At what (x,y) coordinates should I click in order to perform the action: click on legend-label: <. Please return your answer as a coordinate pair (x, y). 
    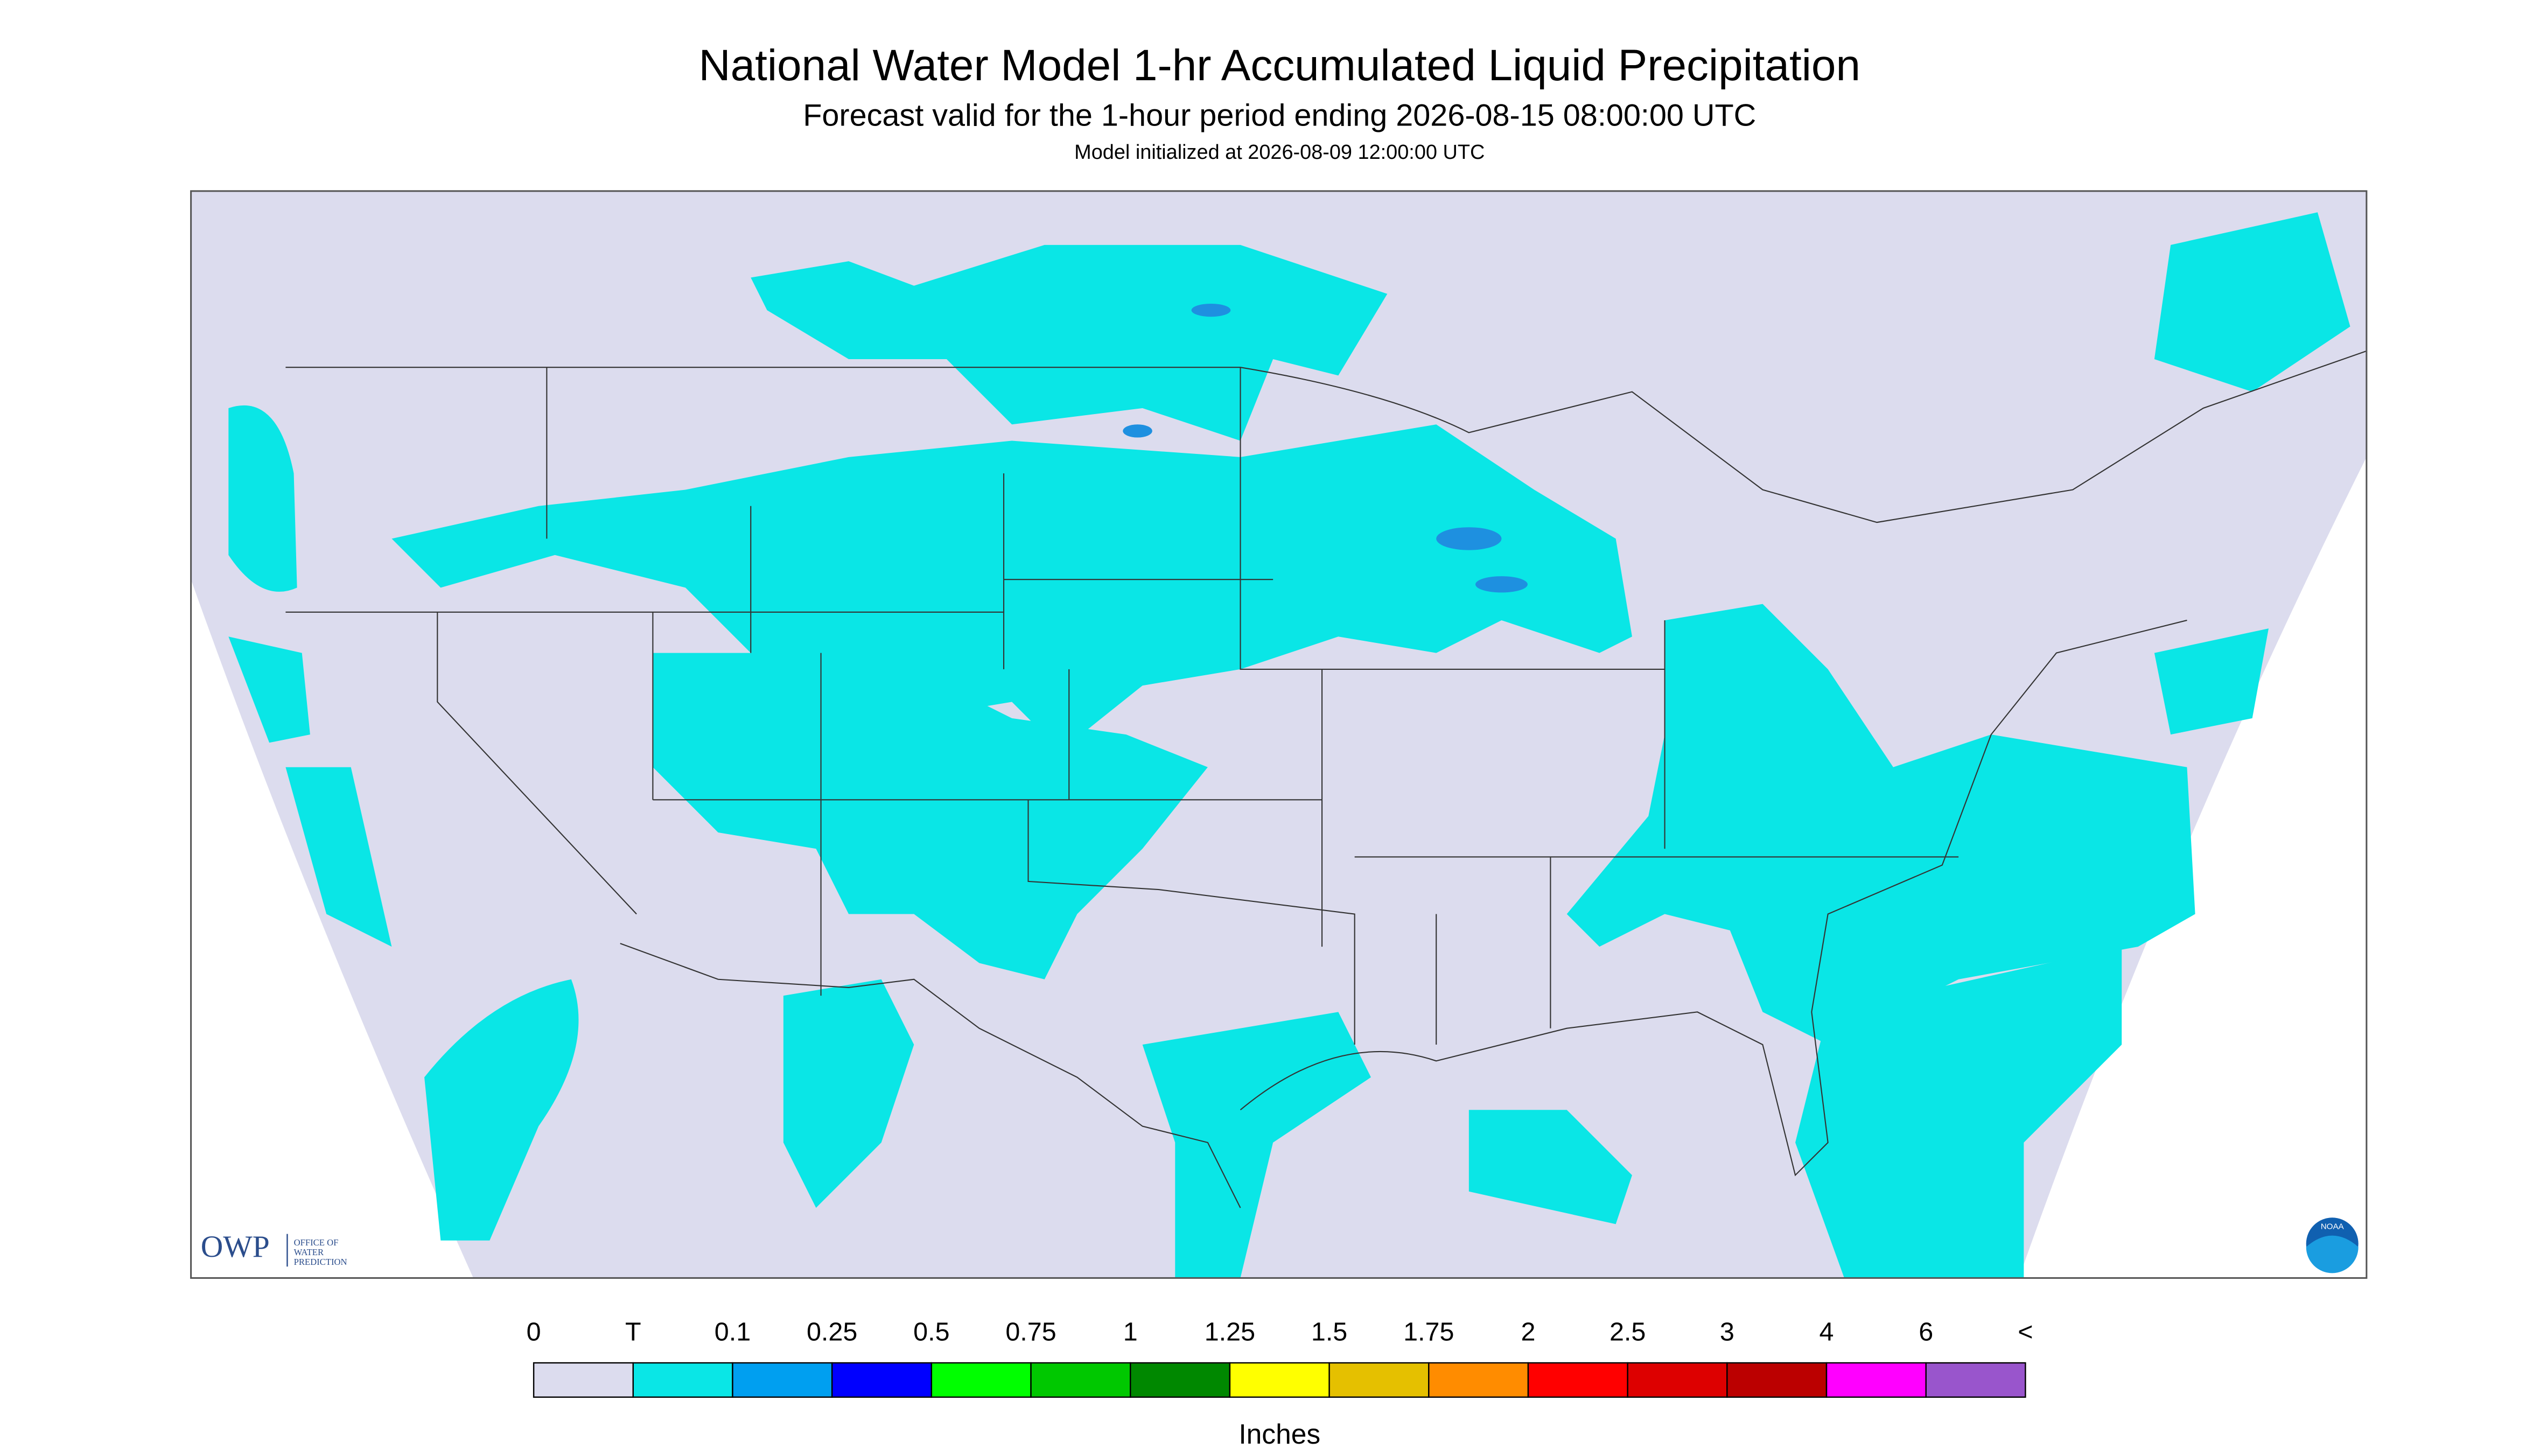
    Looking at the image, I should click on (2025, 1331).